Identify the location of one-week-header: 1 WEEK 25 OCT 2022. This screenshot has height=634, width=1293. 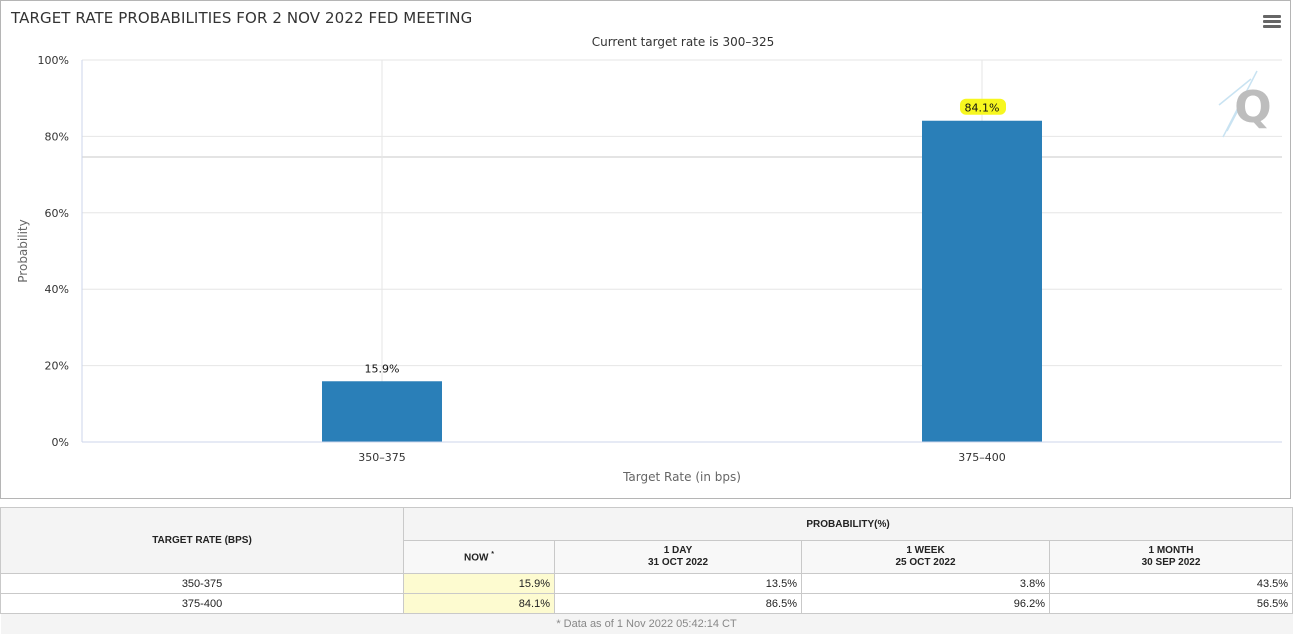
(925, 557).